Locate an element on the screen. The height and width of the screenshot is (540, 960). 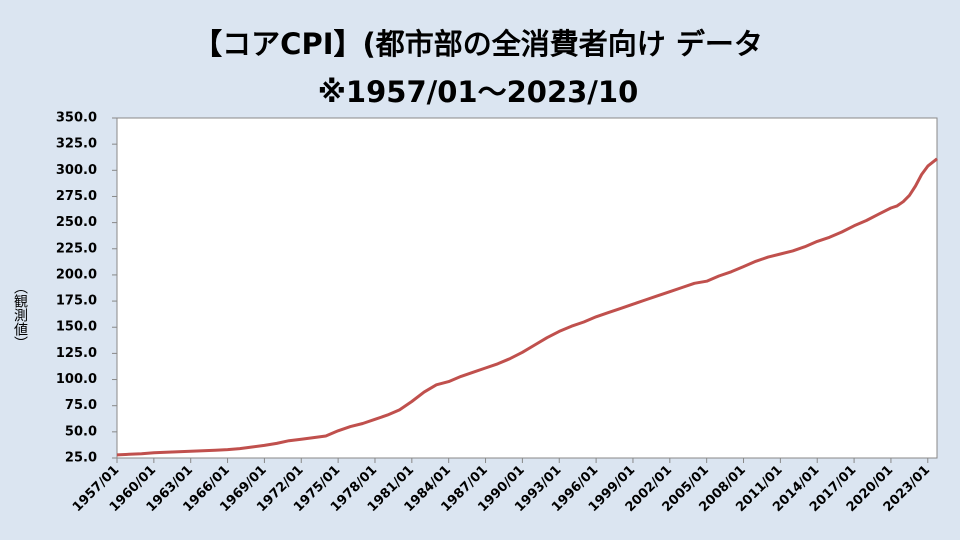
y-tick-label: 25.0 is located at coordinates (81, 458).